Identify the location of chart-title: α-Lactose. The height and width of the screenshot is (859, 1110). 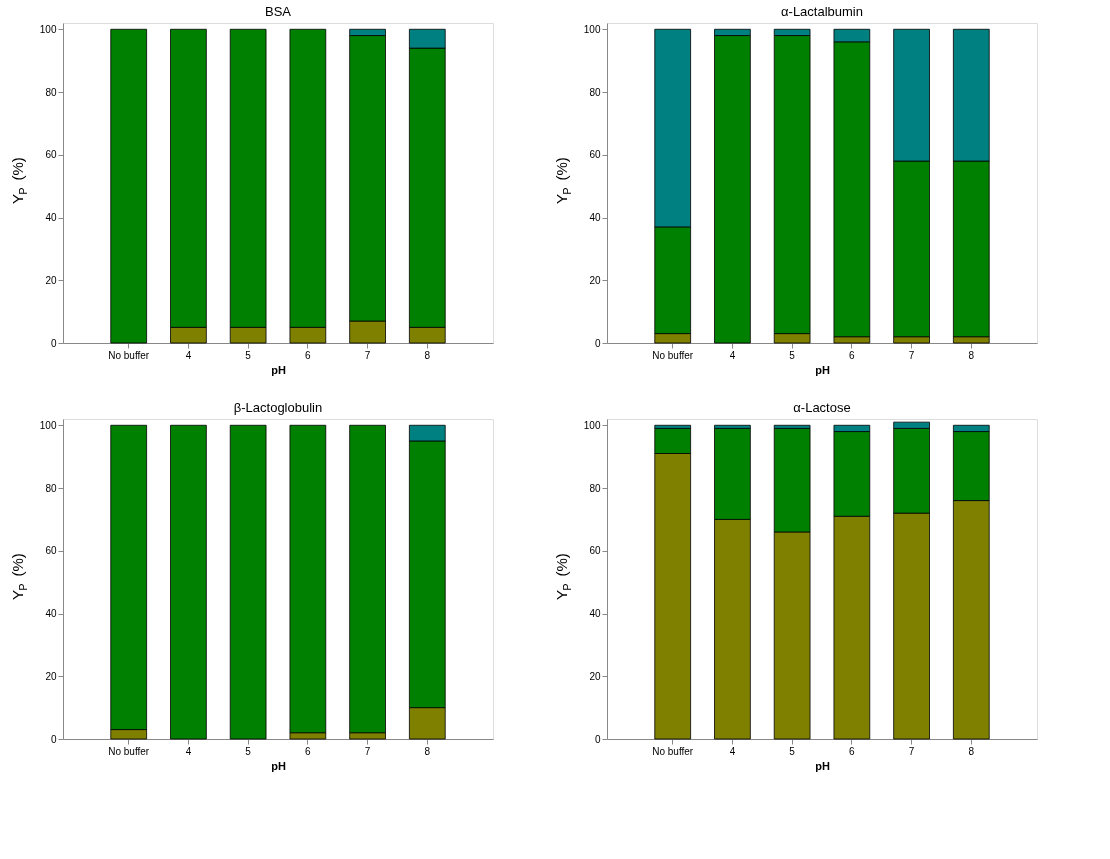
(822, 407).